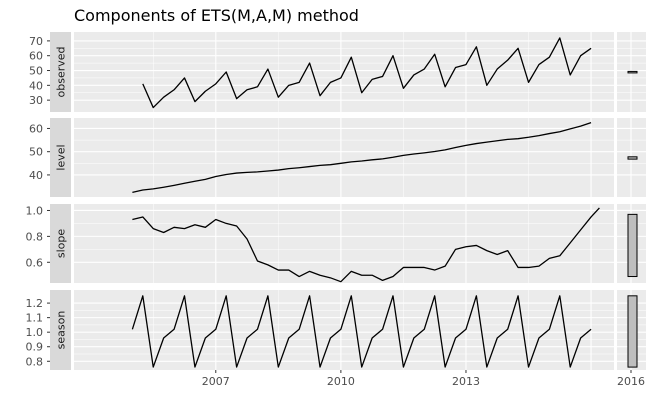  I want to click on x-tick-label: 2016, so click(631, 381).